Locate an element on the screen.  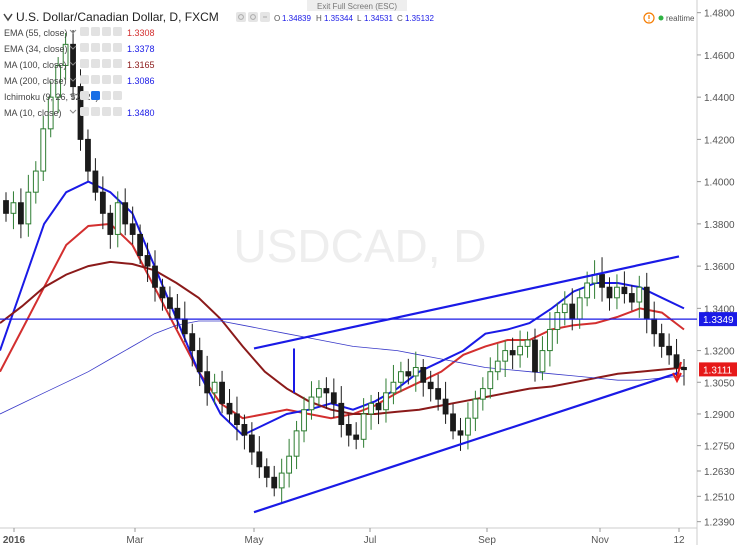
legend-row: EMA (34, close) 1.3378 is located at coordinates (79, 48).